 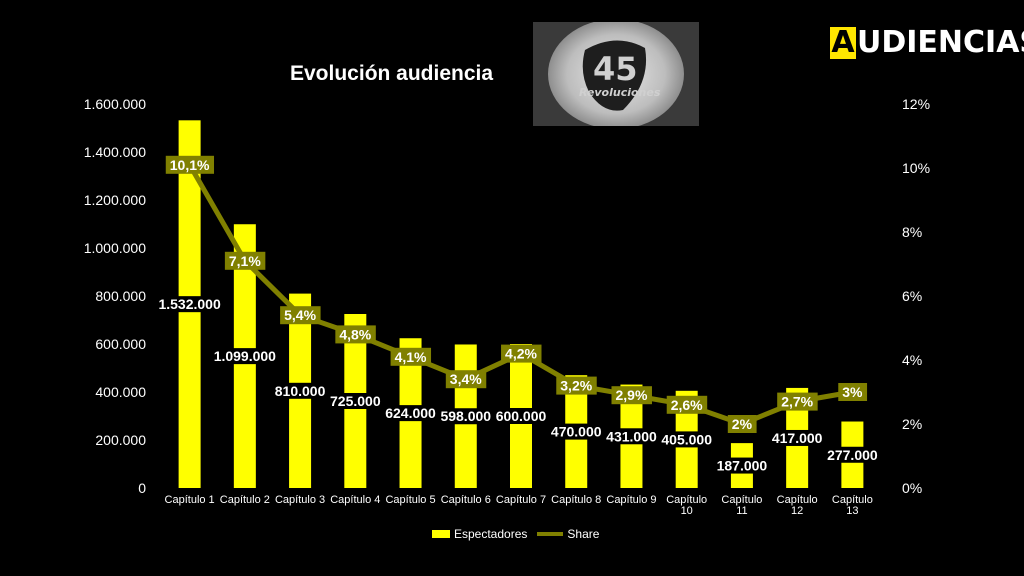 What do you see at coordinates (916, 104) in the screenshot?
I see `right-tick-label: 12%` at bounding box center [916, 104].